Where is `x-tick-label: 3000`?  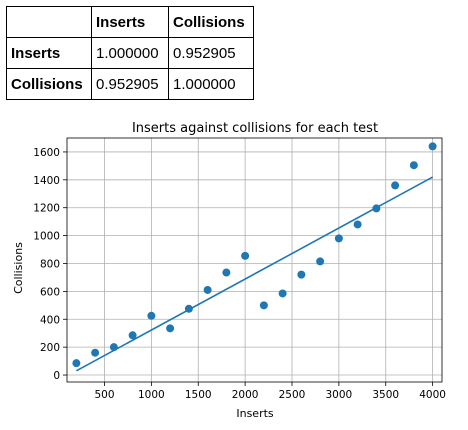
x-tick-label: 3000 is located at coordinates (339, 395).